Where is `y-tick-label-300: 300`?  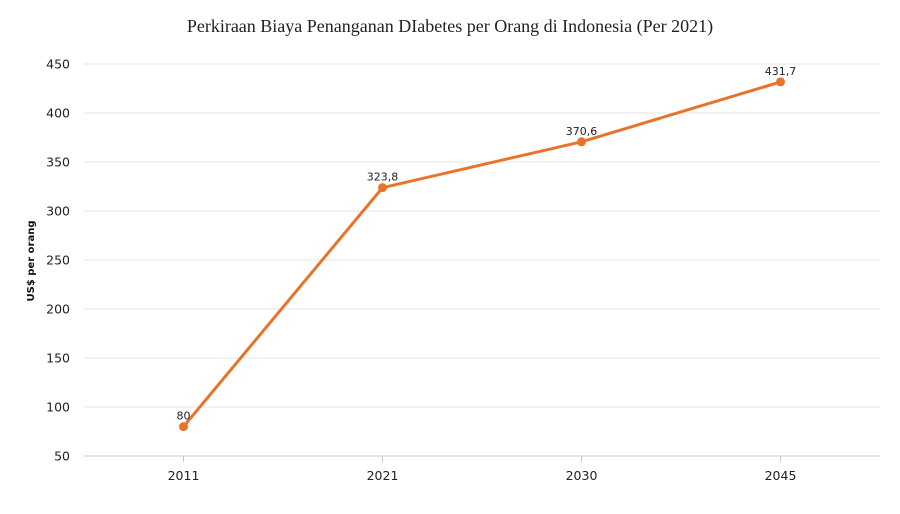
y-tick-label-300: 300 is located at coordinates (58, 211).